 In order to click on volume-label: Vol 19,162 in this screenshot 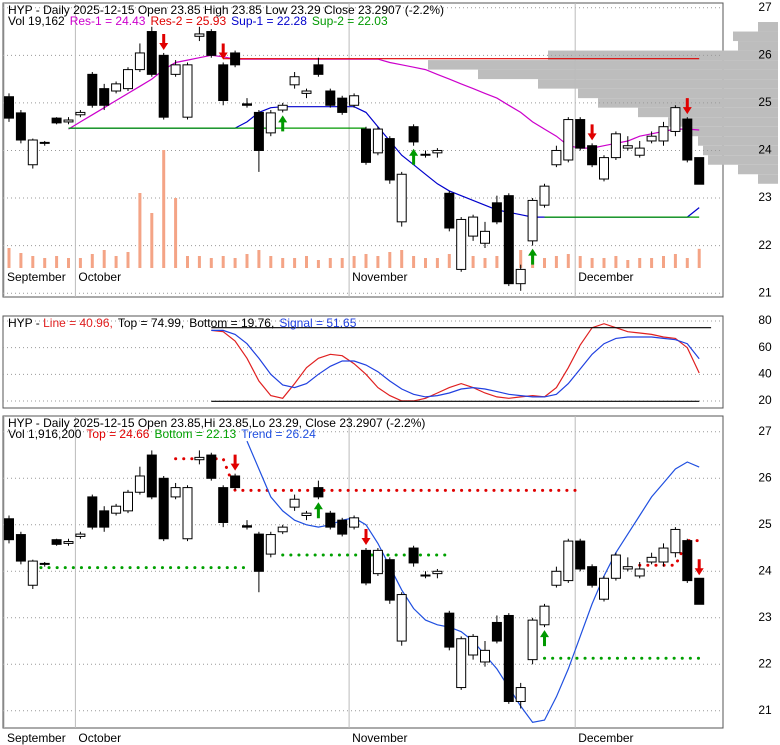, I will do `click(36, 21)`.